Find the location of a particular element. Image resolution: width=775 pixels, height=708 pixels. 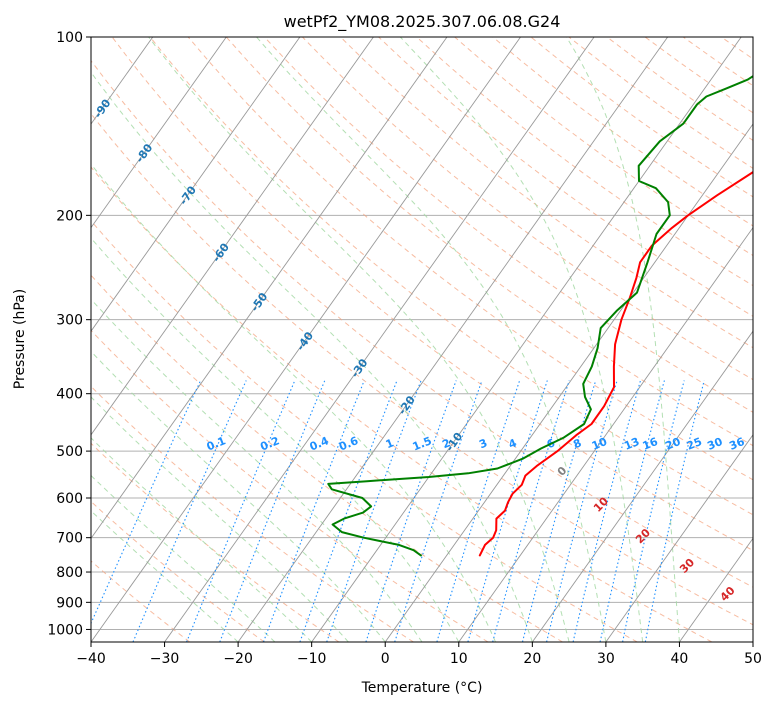

x-tick-label: 20 is located at coordinates (532, 659).